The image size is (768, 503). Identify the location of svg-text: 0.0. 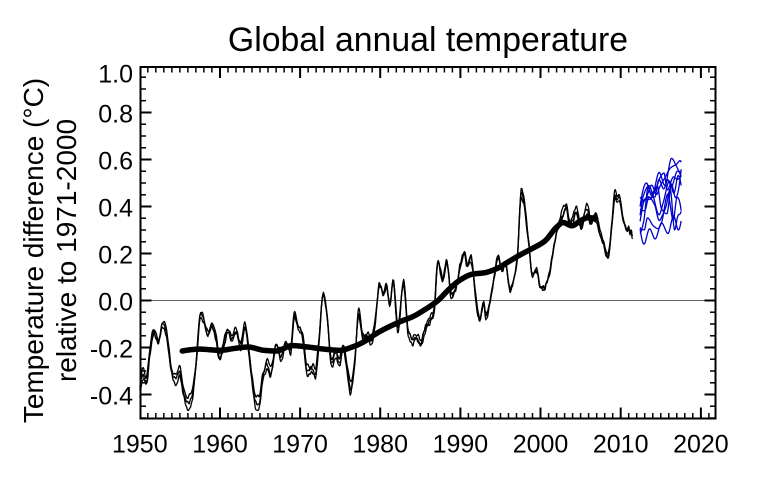
(115, 302).